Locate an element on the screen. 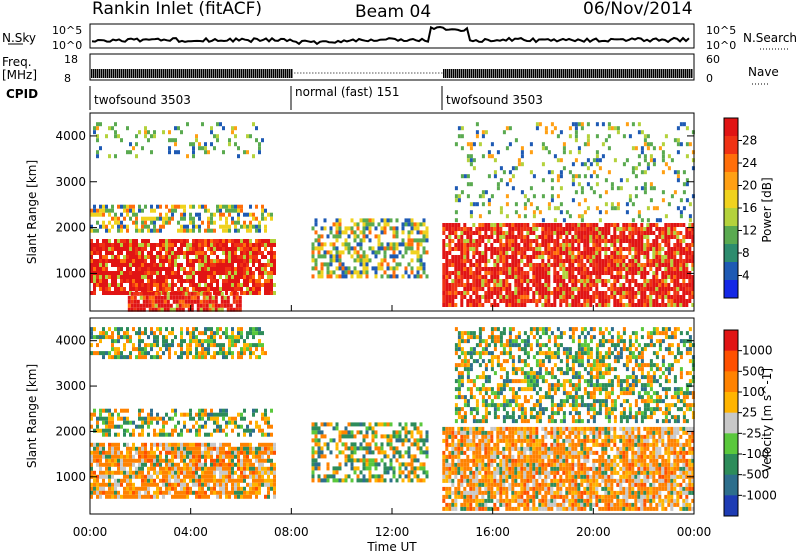 Image resolution: width=800 pixels, height=558 pixels. nave-tick-bottom: 0 is located at coordinates (709, 78).